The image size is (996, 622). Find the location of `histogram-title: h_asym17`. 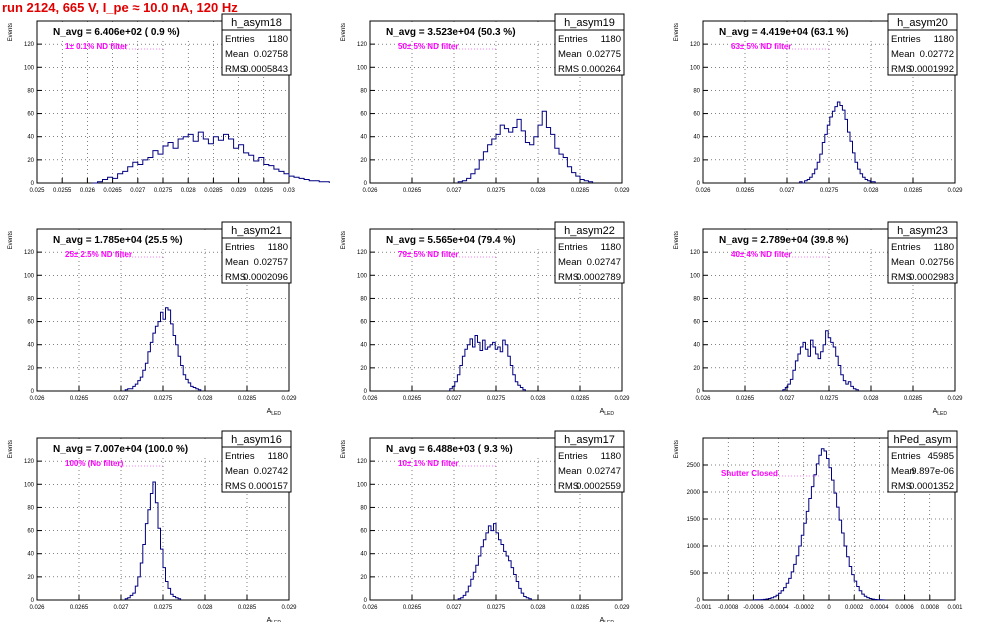

histogram-title: h_asym17 is located at coordinates (589, 440).